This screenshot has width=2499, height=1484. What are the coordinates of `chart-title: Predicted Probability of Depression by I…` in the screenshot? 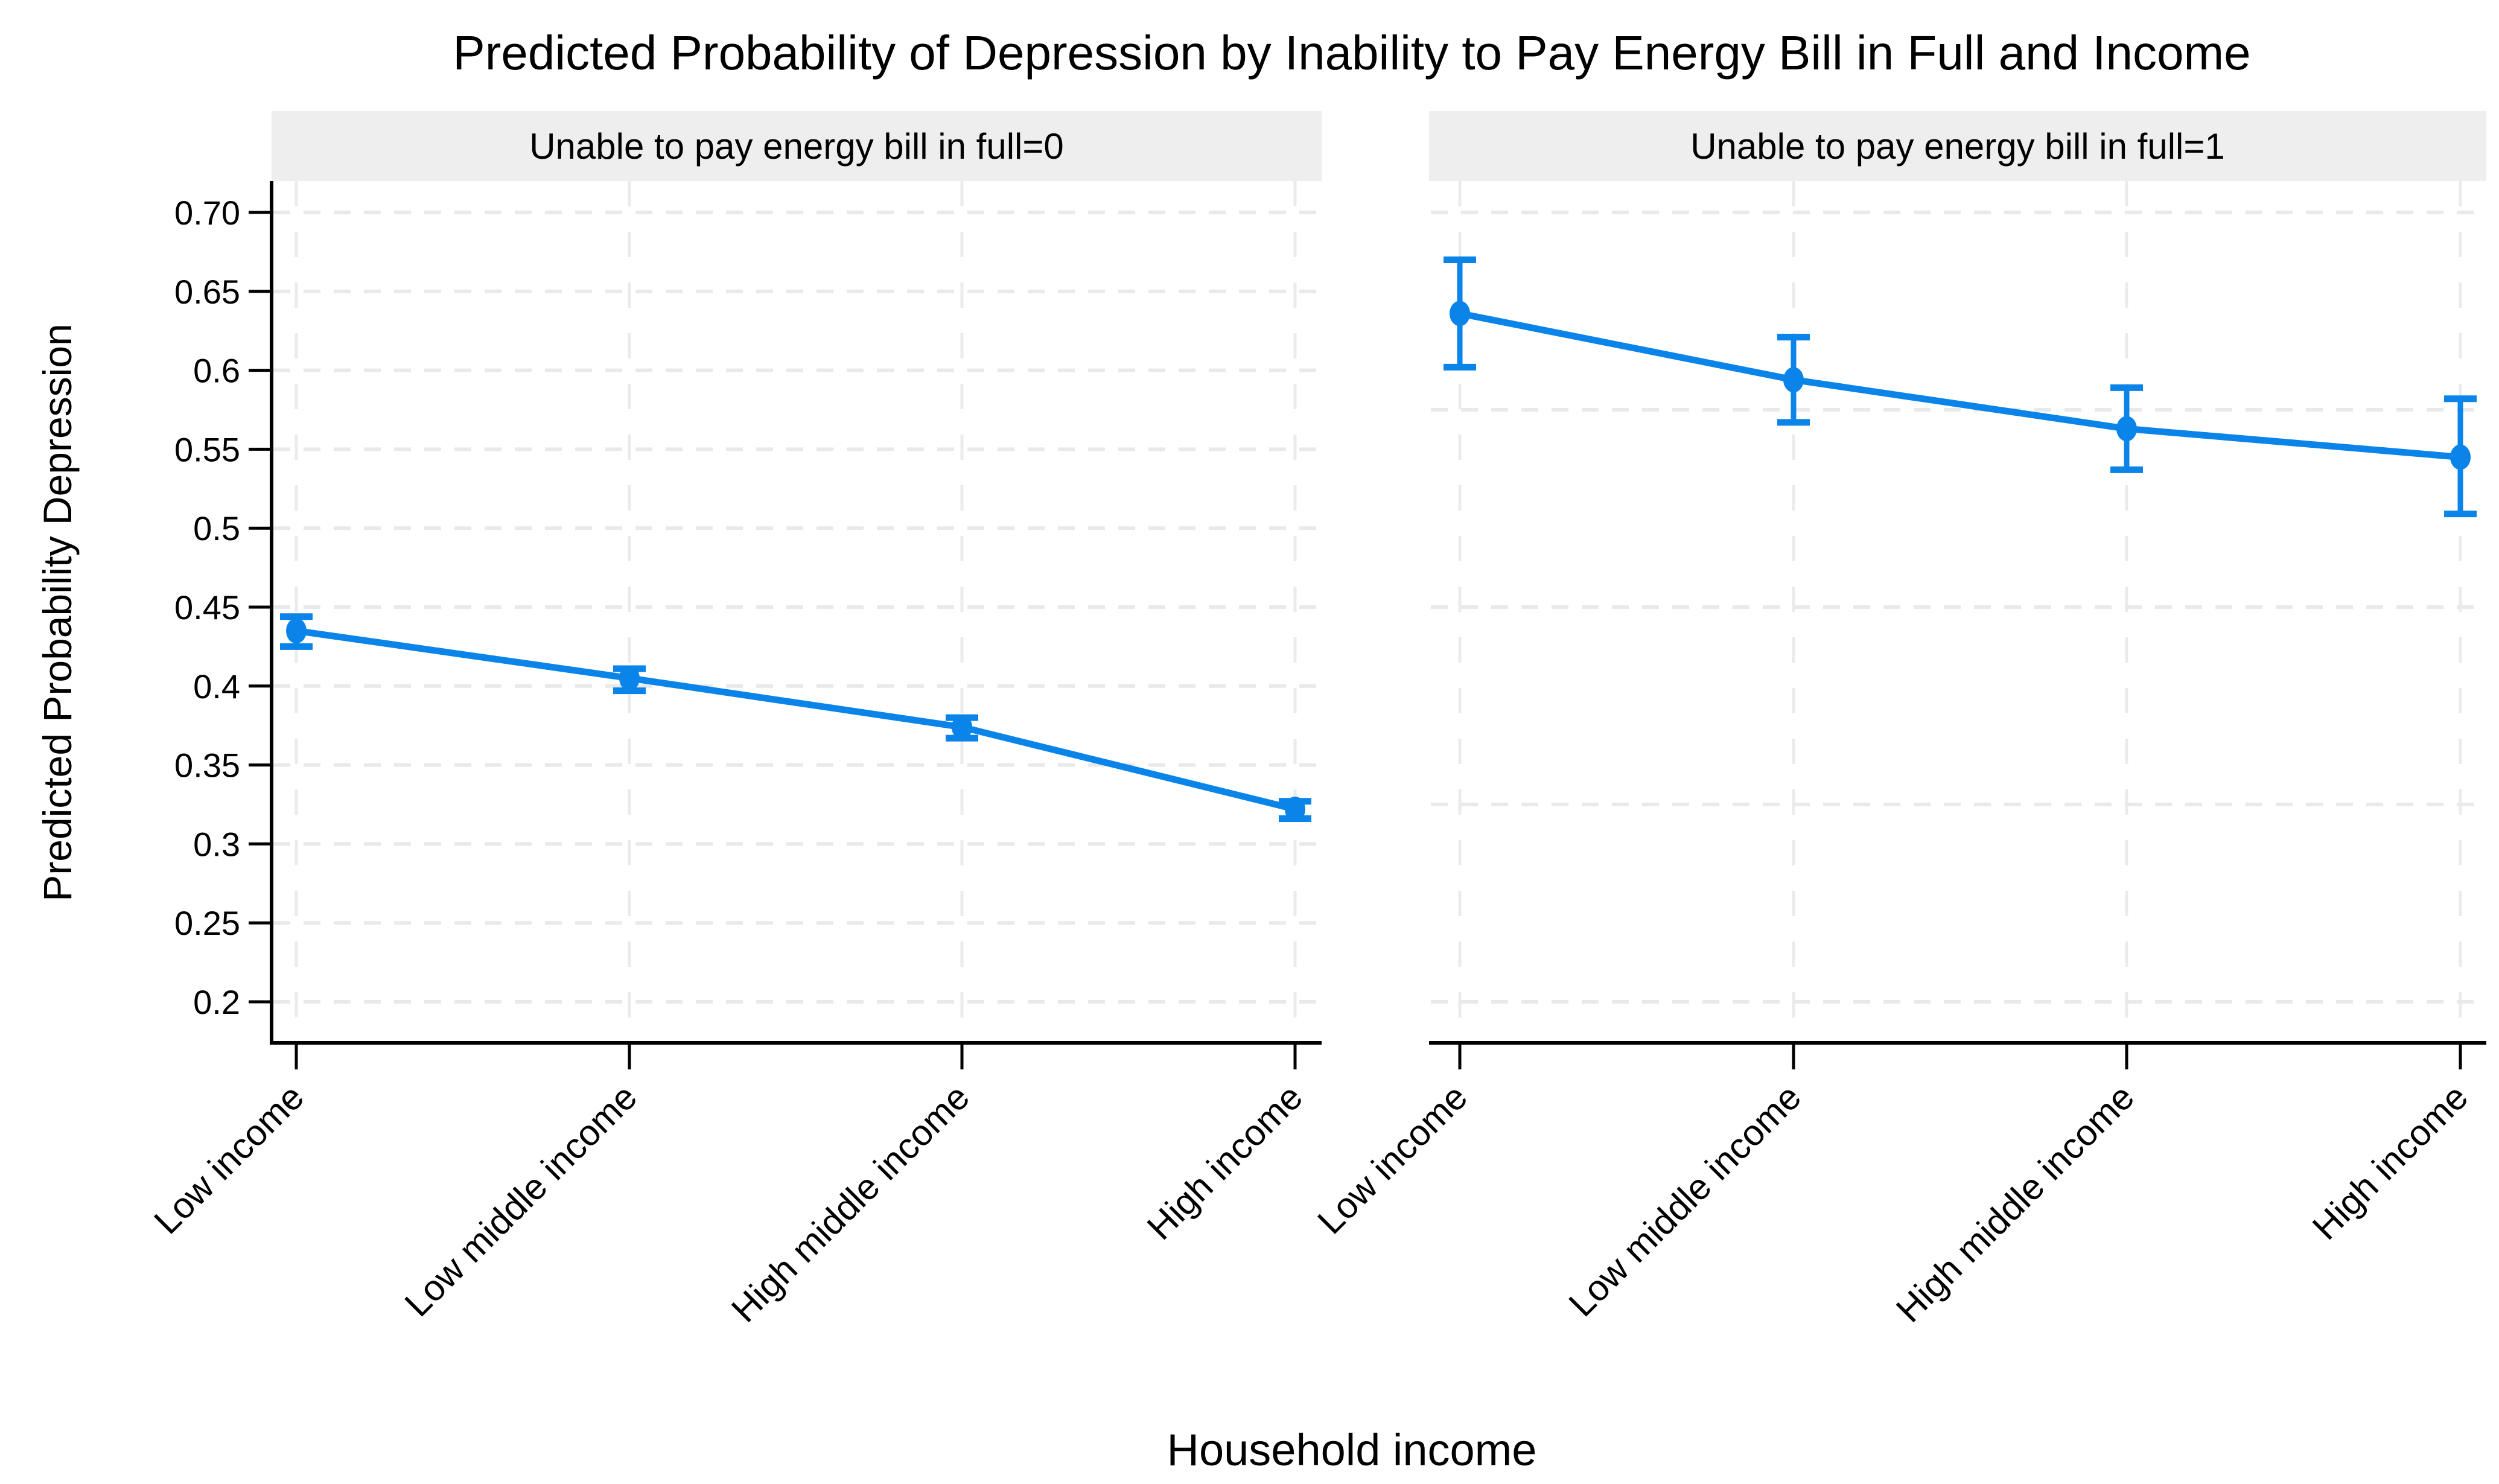 It's located at (1352, 53).